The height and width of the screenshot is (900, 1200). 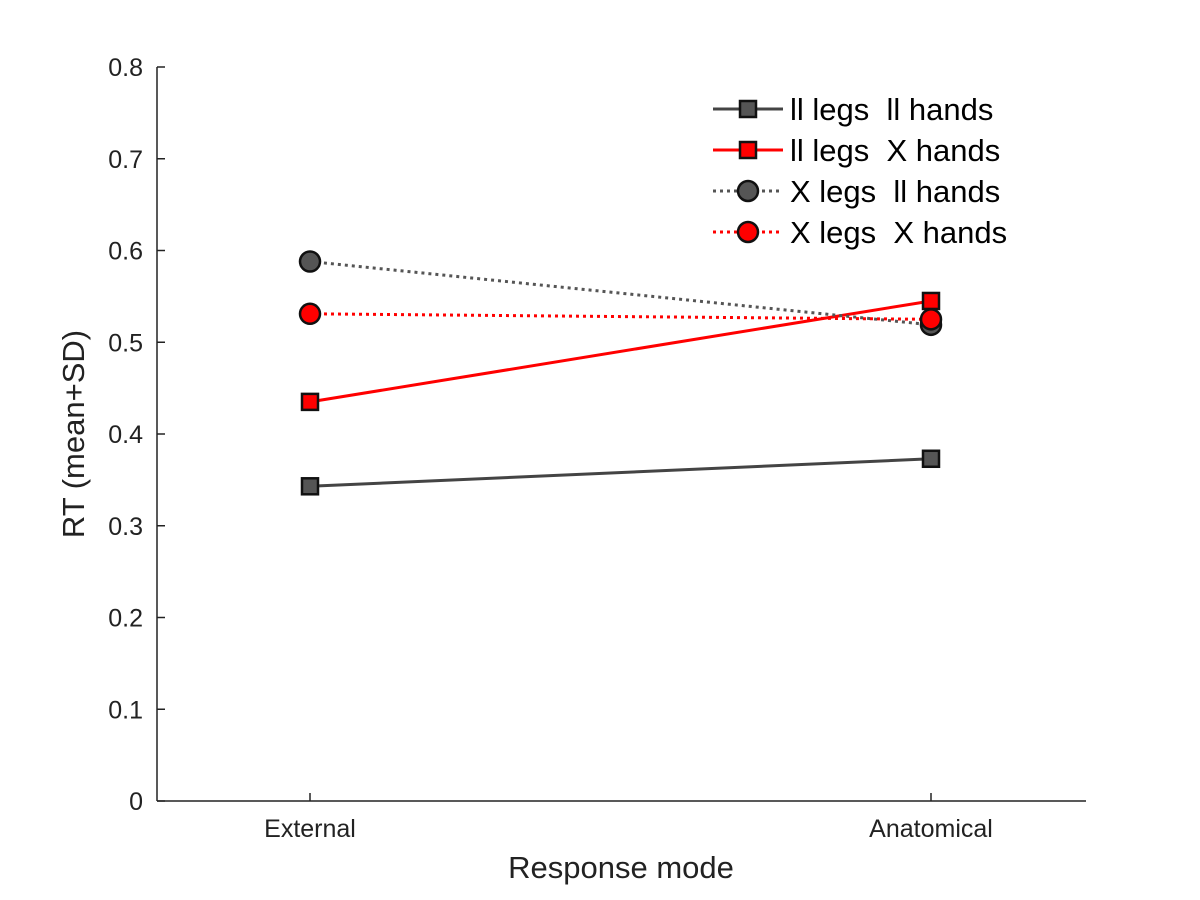 I want to click on y-tick-label: 0, so click(x=136, y=802).